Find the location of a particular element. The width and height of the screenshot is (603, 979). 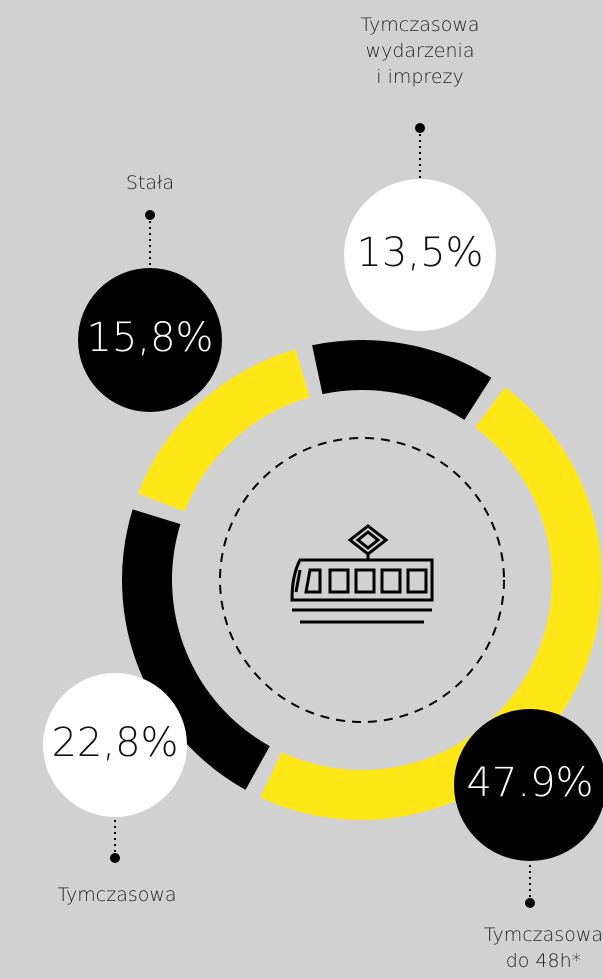

category-label: Stała is located at coordinates (150, 183).